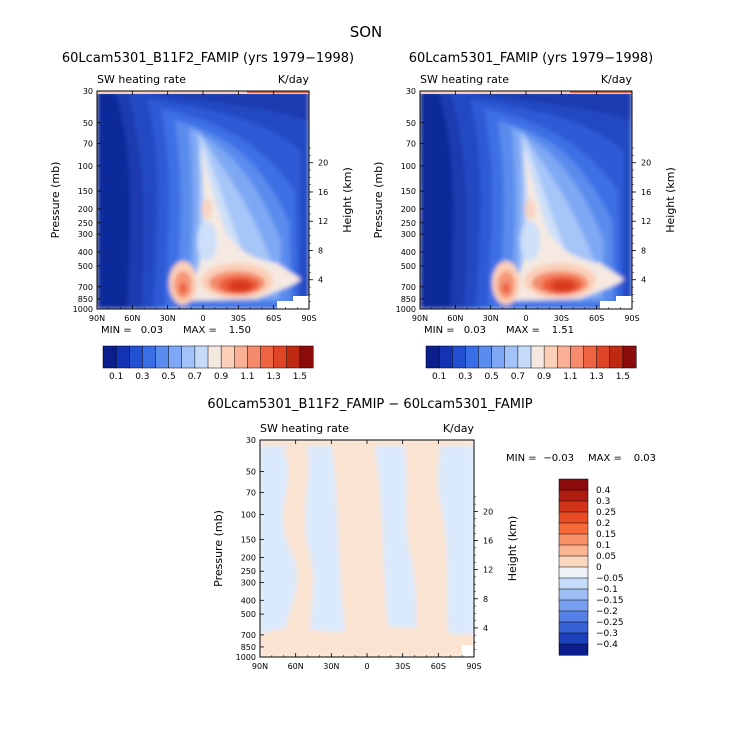 Image resolution: width=733 pixels, height=748 pixels. I want to click on colorbar-label: 0.2, so click(603, 524).